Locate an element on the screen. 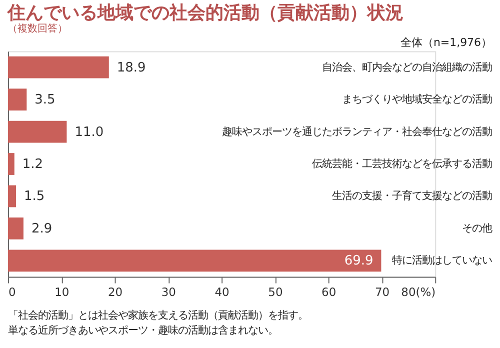  data-label: 18.9 is located at coordinates (131, 68).